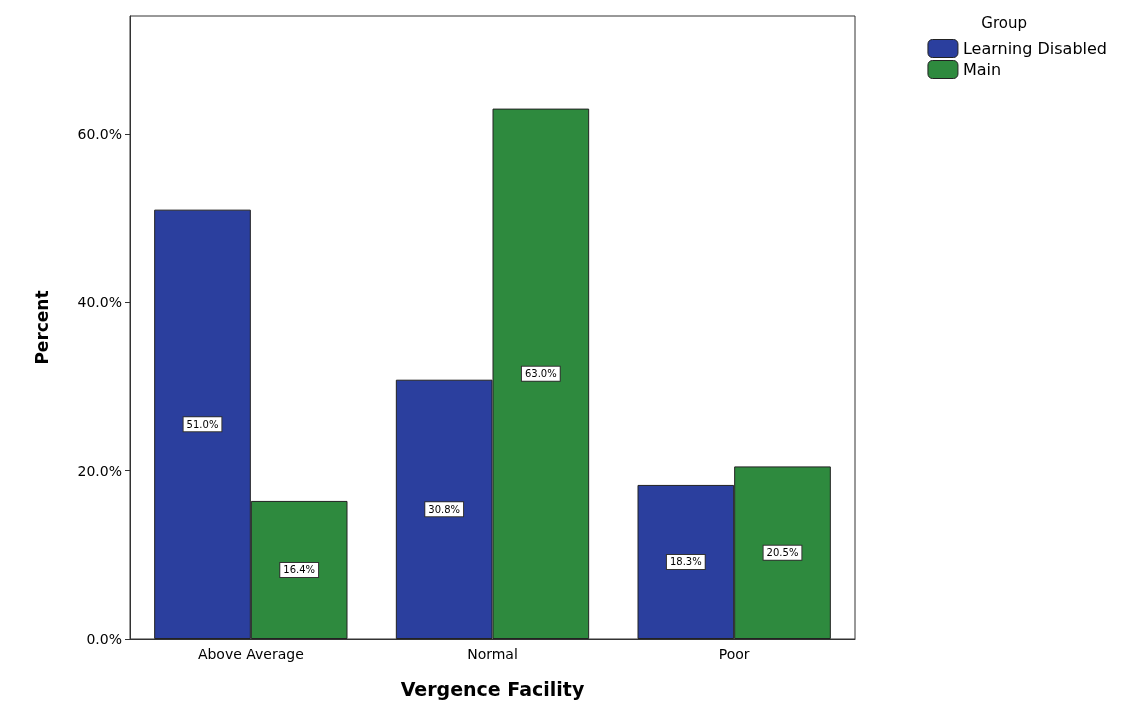 The image size is (1135, 713). I want to click on x-tick-label: Poor, so click(734, 654).